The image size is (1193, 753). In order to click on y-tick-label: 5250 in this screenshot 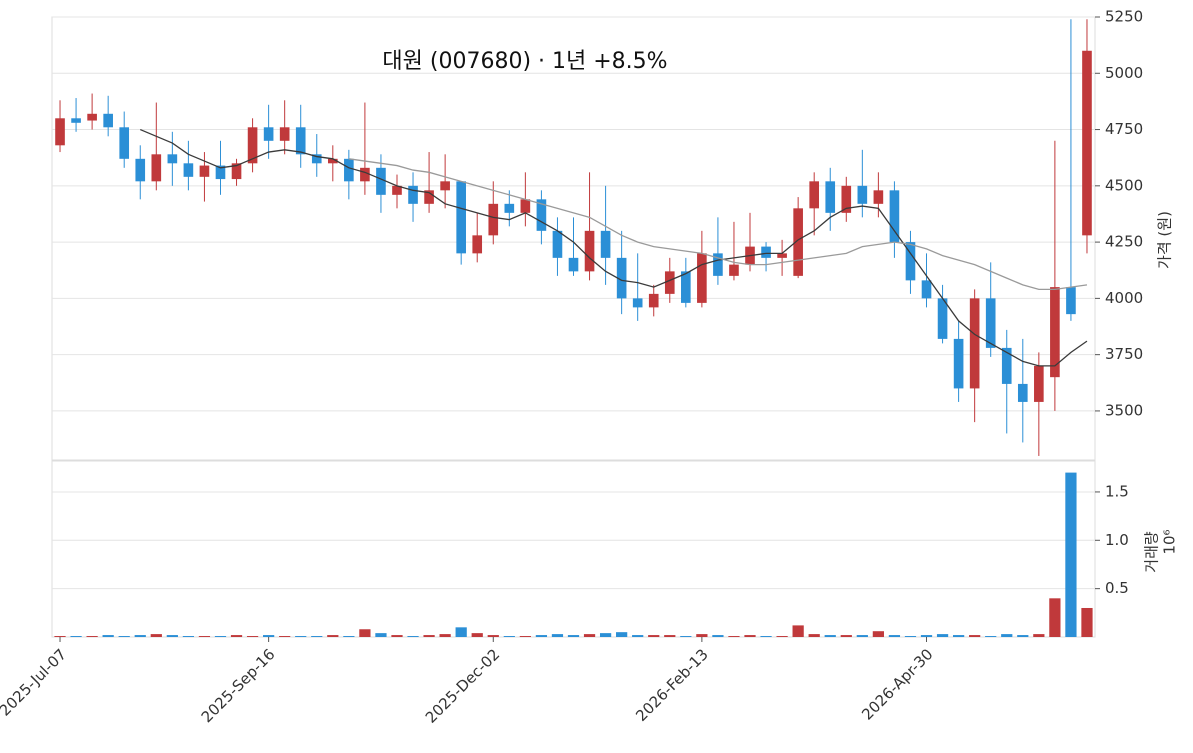, I will do `click(1124, 17)`.